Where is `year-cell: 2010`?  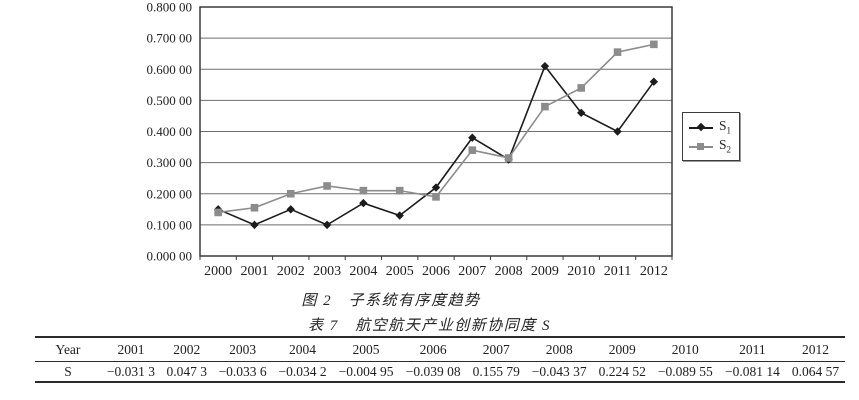 year-cell: 2010 is located at coordinates (685, 349).